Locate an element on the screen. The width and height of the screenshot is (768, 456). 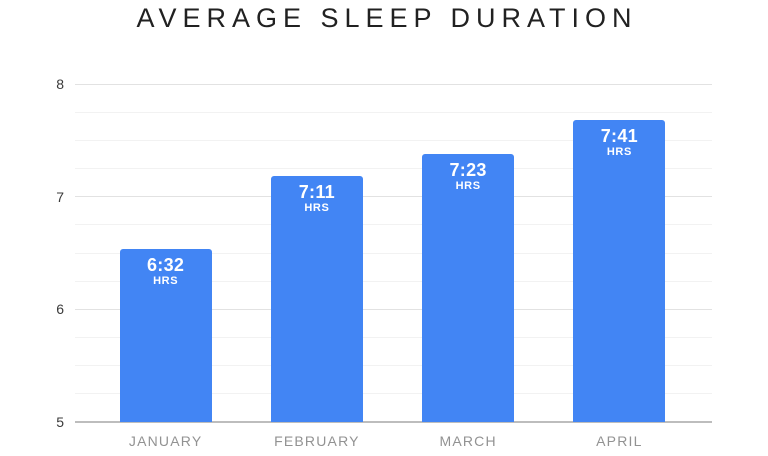
bar-value-label: 6:32 is located at coordinates (166, 265).